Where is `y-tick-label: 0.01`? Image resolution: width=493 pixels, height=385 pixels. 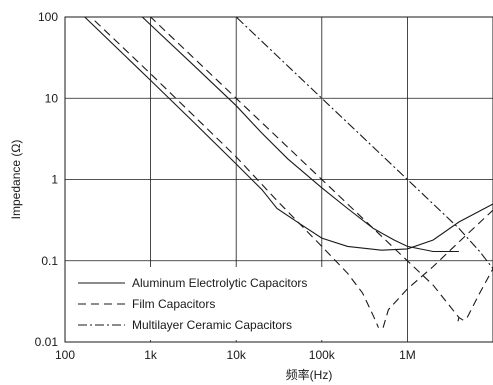
y-tick-label: 0.01 is located at coordinates (47, 342).